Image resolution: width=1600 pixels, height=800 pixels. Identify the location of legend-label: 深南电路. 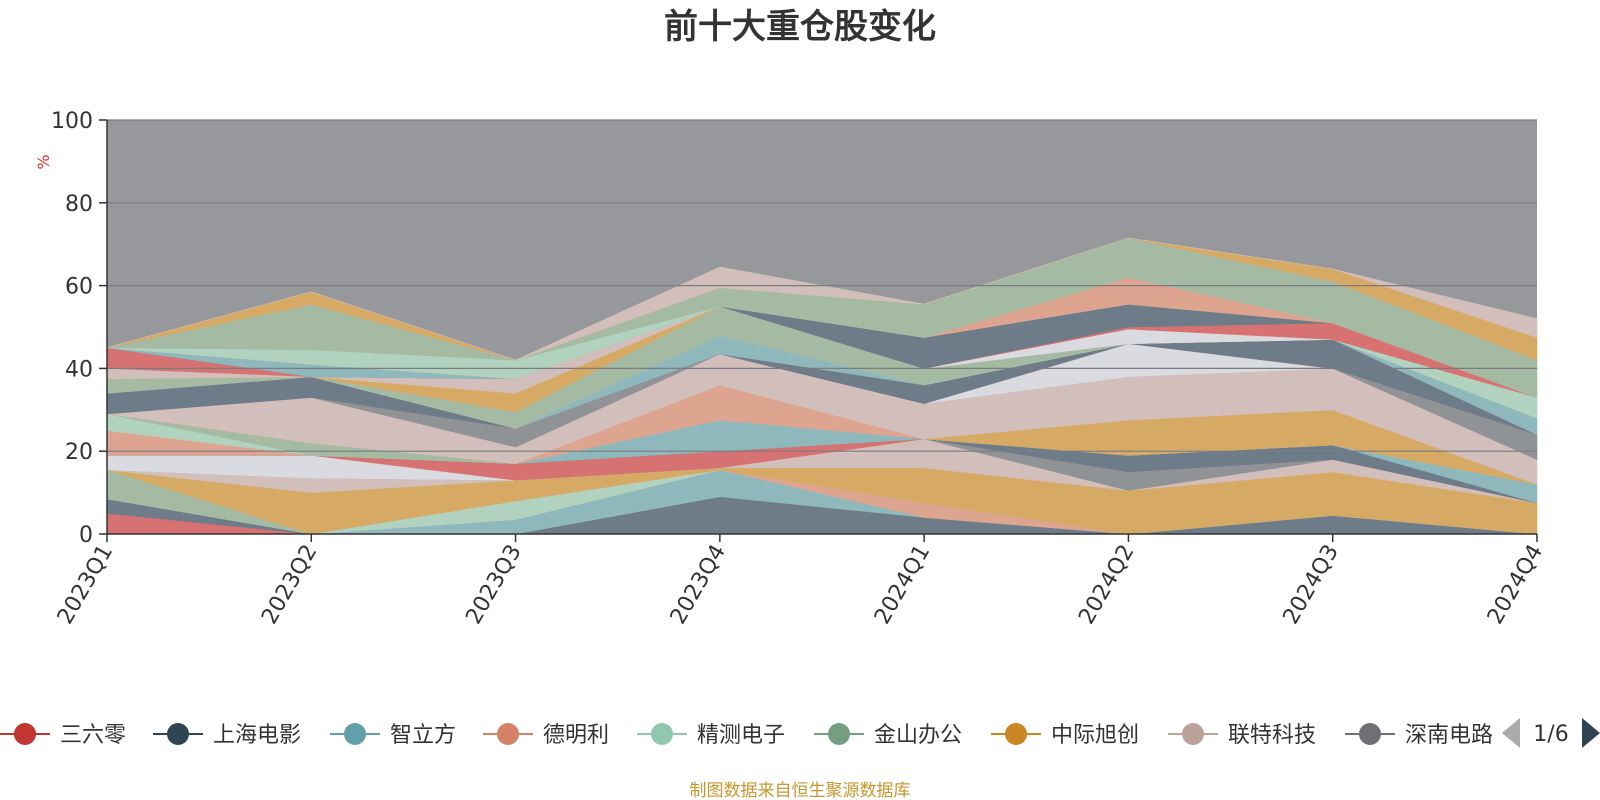
(1449, 735).